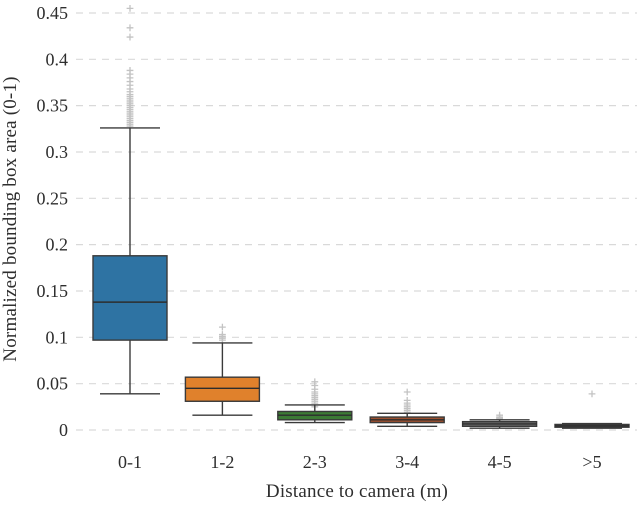 The image size is (640, 513). I want to click on y-tick-label: 0.2, so click(57, 245).